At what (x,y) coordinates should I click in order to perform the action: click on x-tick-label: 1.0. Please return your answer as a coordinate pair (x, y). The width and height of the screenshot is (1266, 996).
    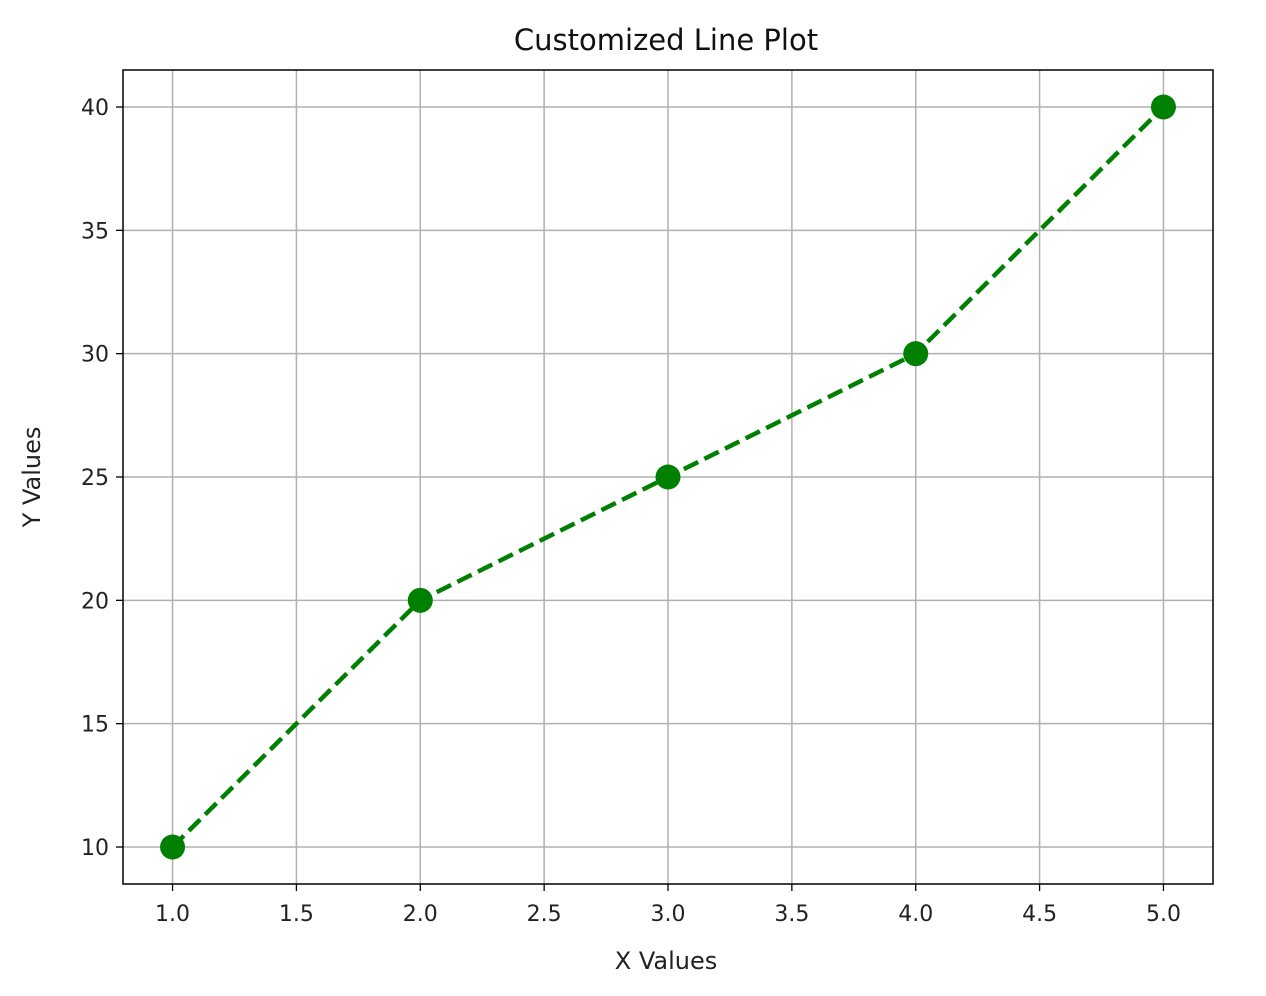
    Looking at the image, I should click on (172, 914).